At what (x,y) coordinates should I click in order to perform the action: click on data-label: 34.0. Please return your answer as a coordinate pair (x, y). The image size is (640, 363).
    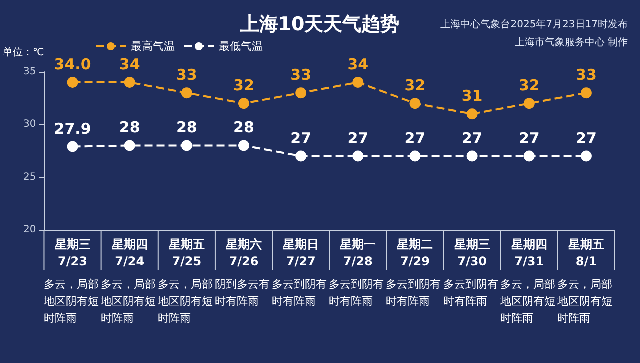
    Looking at the image, I should click on (73, 65).